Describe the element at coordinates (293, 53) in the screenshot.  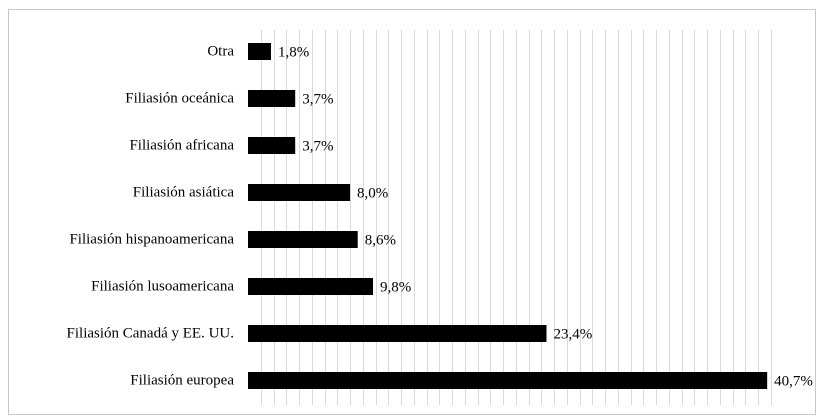
I see `value-label-0: 1,8%` at that location.